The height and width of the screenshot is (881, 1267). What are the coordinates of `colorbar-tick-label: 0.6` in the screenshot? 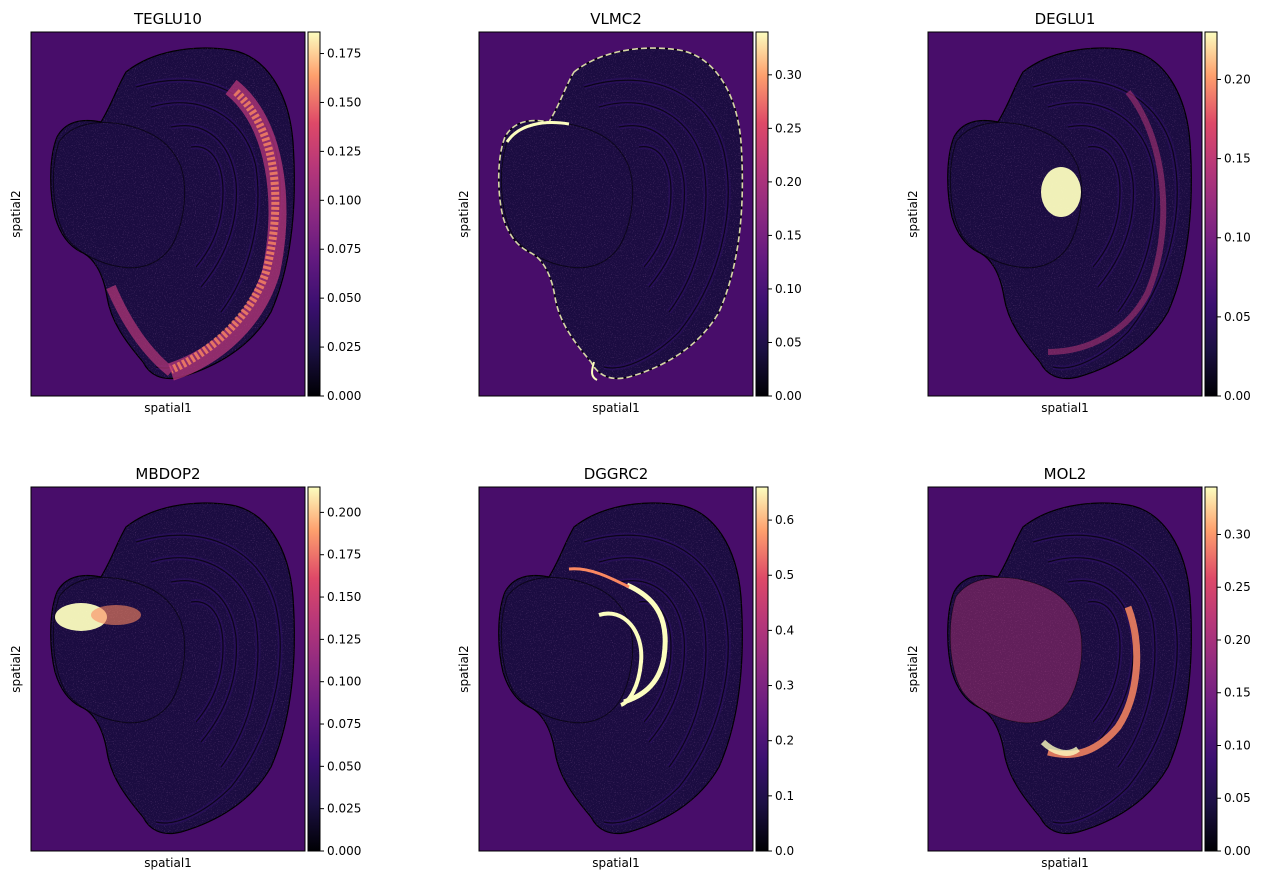 It's located at (784, 520).